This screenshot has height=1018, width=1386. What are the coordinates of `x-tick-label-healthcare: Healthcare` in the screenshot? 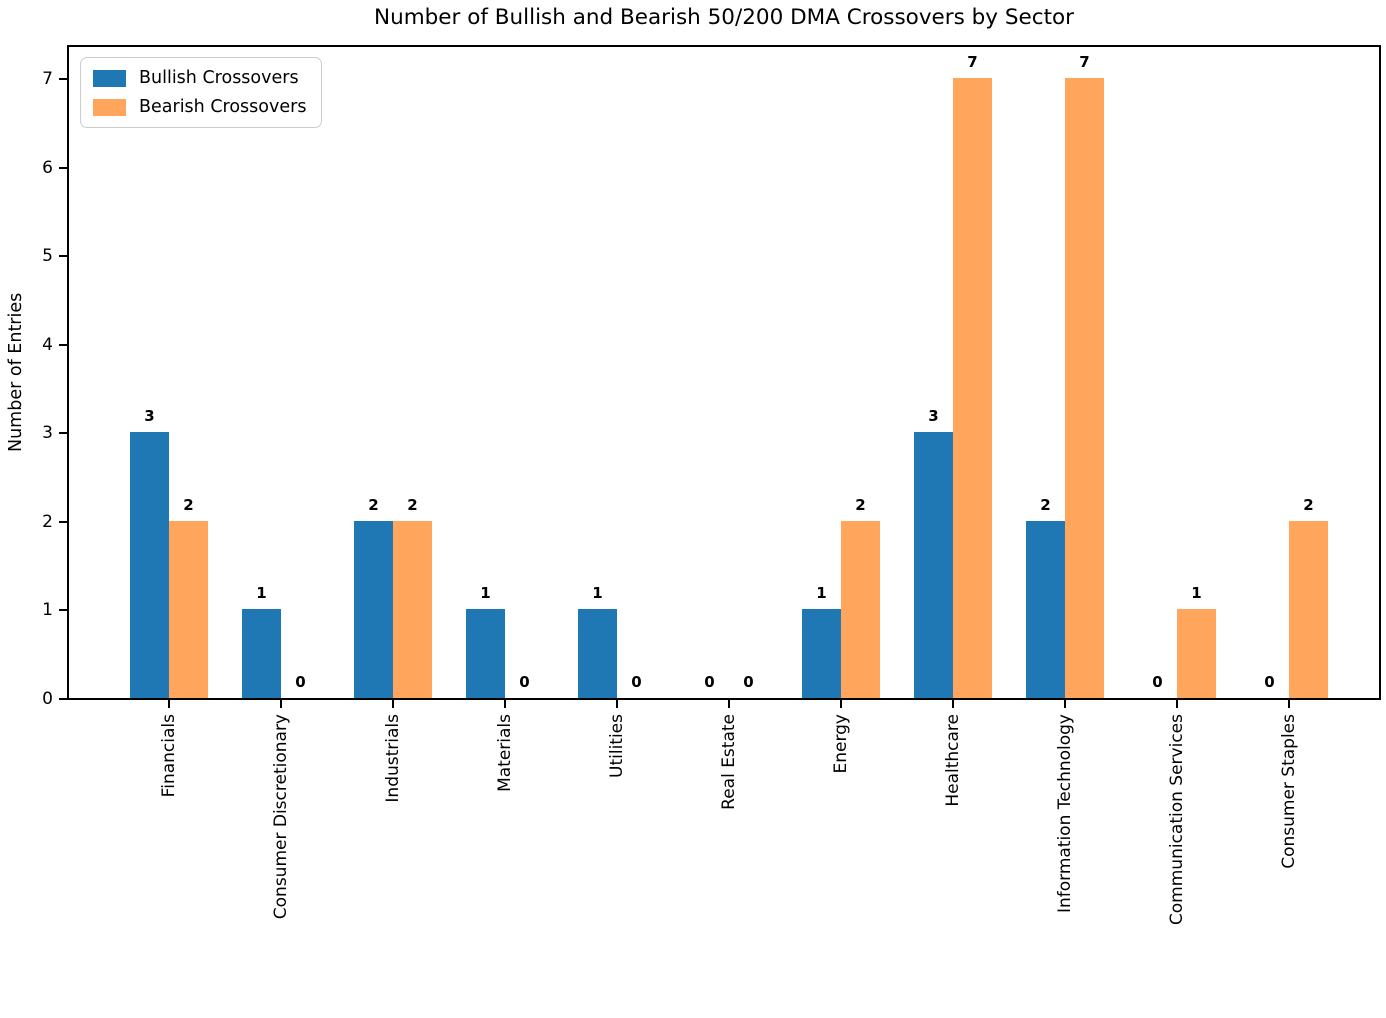 It's located at (953, 760).